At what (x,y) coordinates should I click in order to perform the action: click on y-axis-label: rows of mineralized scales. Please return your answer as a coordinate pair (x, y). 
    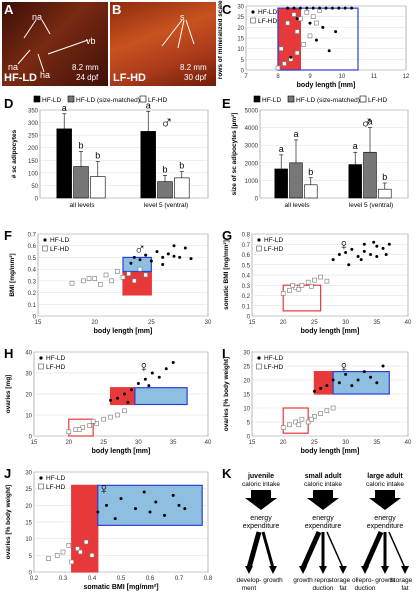
    Looking at the image, I should click on (221, 39).